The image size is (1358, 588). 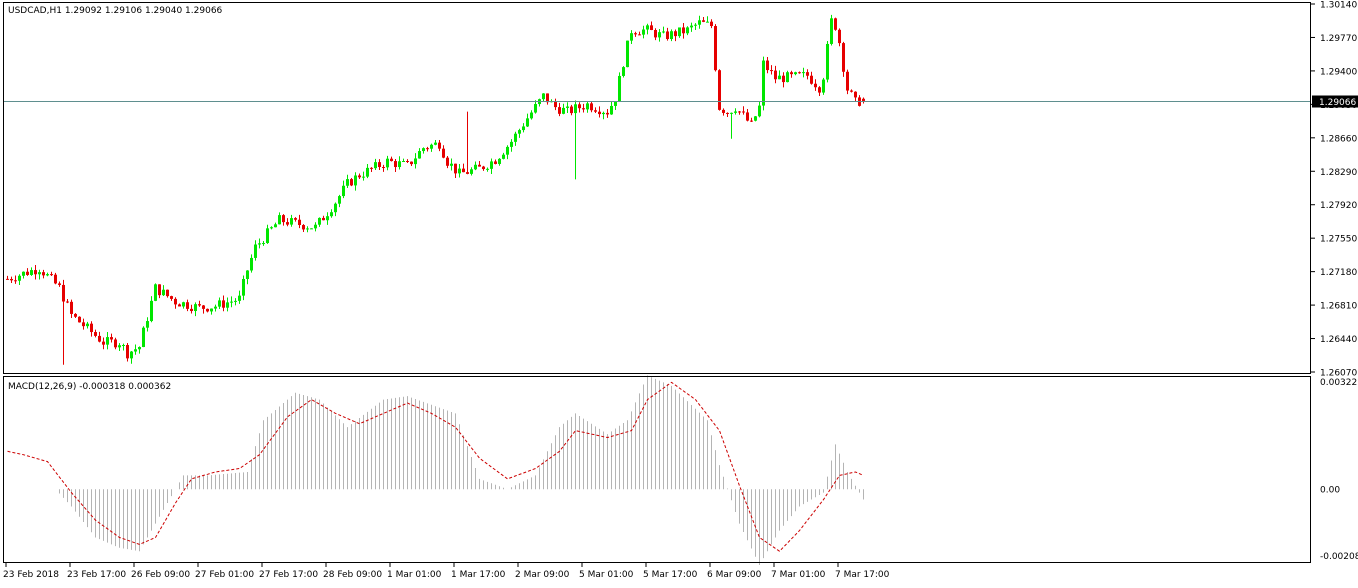 What do you see at coordinates (862, 575) in the screenshot?
I see `time-tick-label: 7 Mar 17:00` at bounding box center [862, 575].